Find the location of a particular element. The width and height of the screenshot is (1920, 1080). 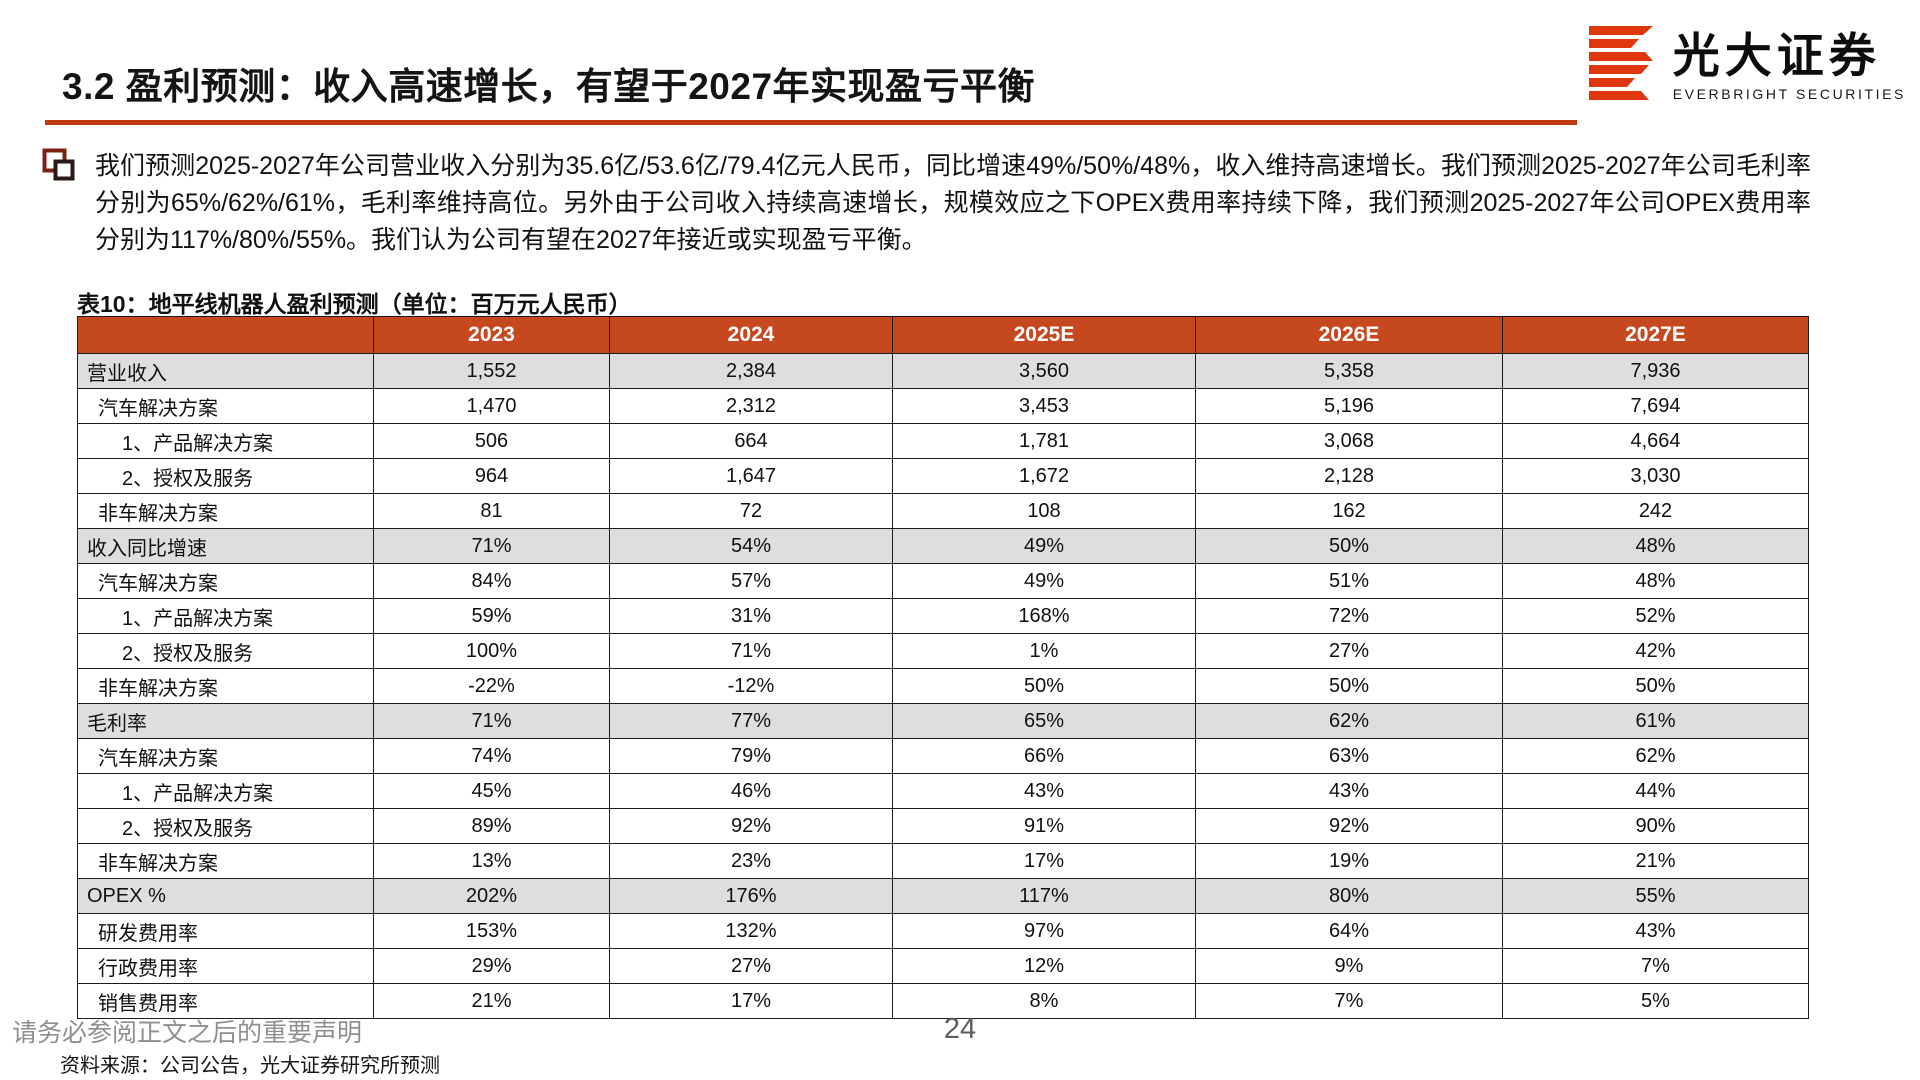

source-note: 资料来源：公司公告，光大证券研究所预测 is located at coordinates (250, 1066).